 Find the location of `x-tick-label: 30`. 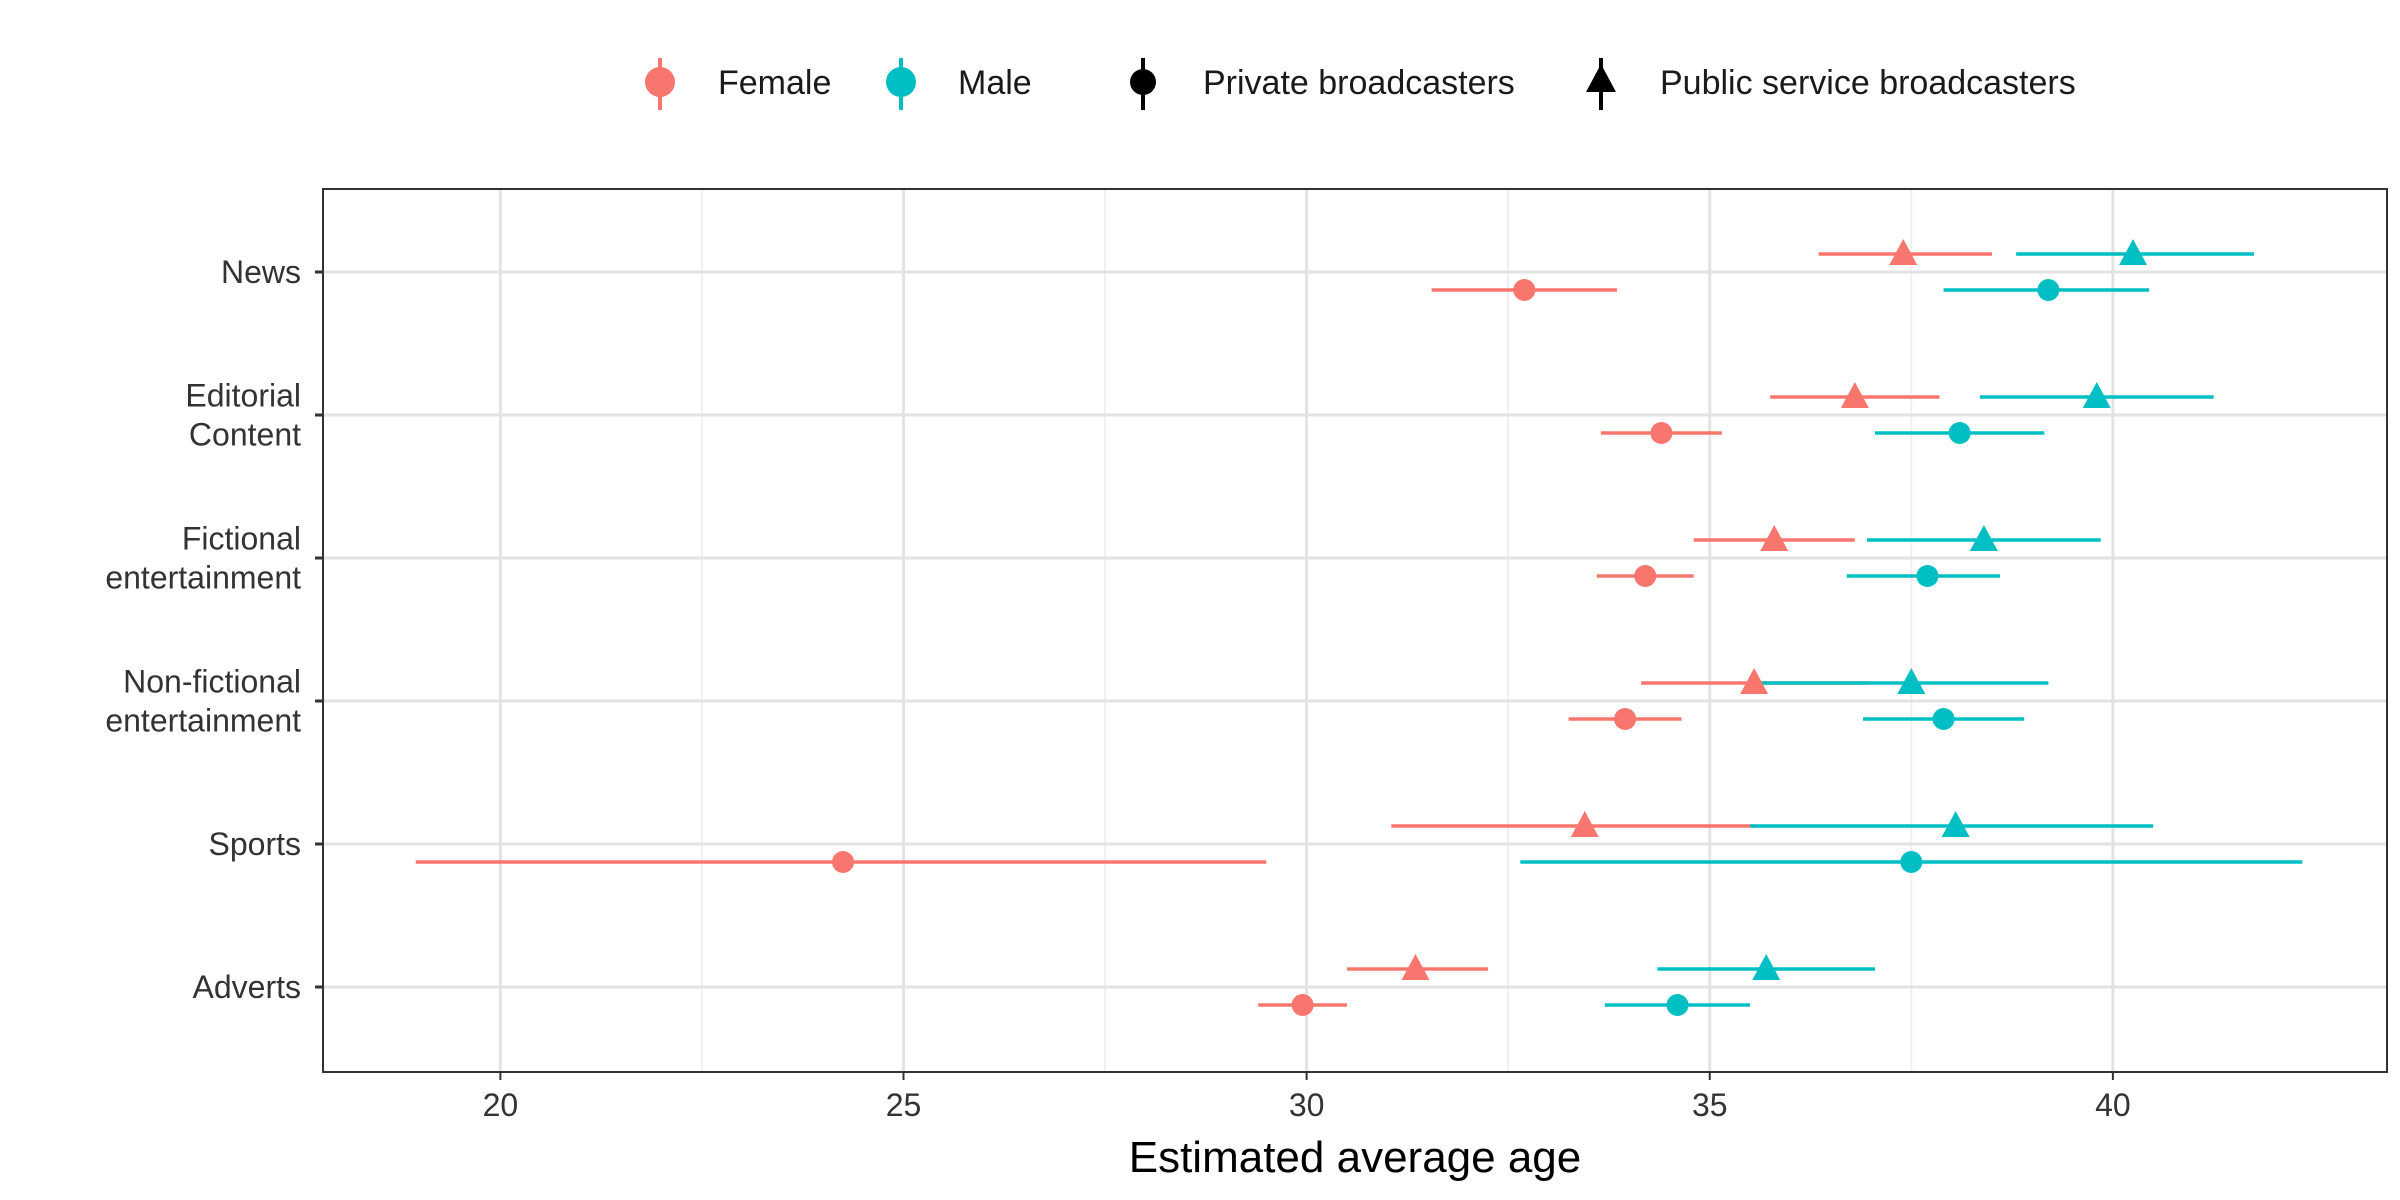

x-tick-label: 30 is located at coordinates (1307, 1105).